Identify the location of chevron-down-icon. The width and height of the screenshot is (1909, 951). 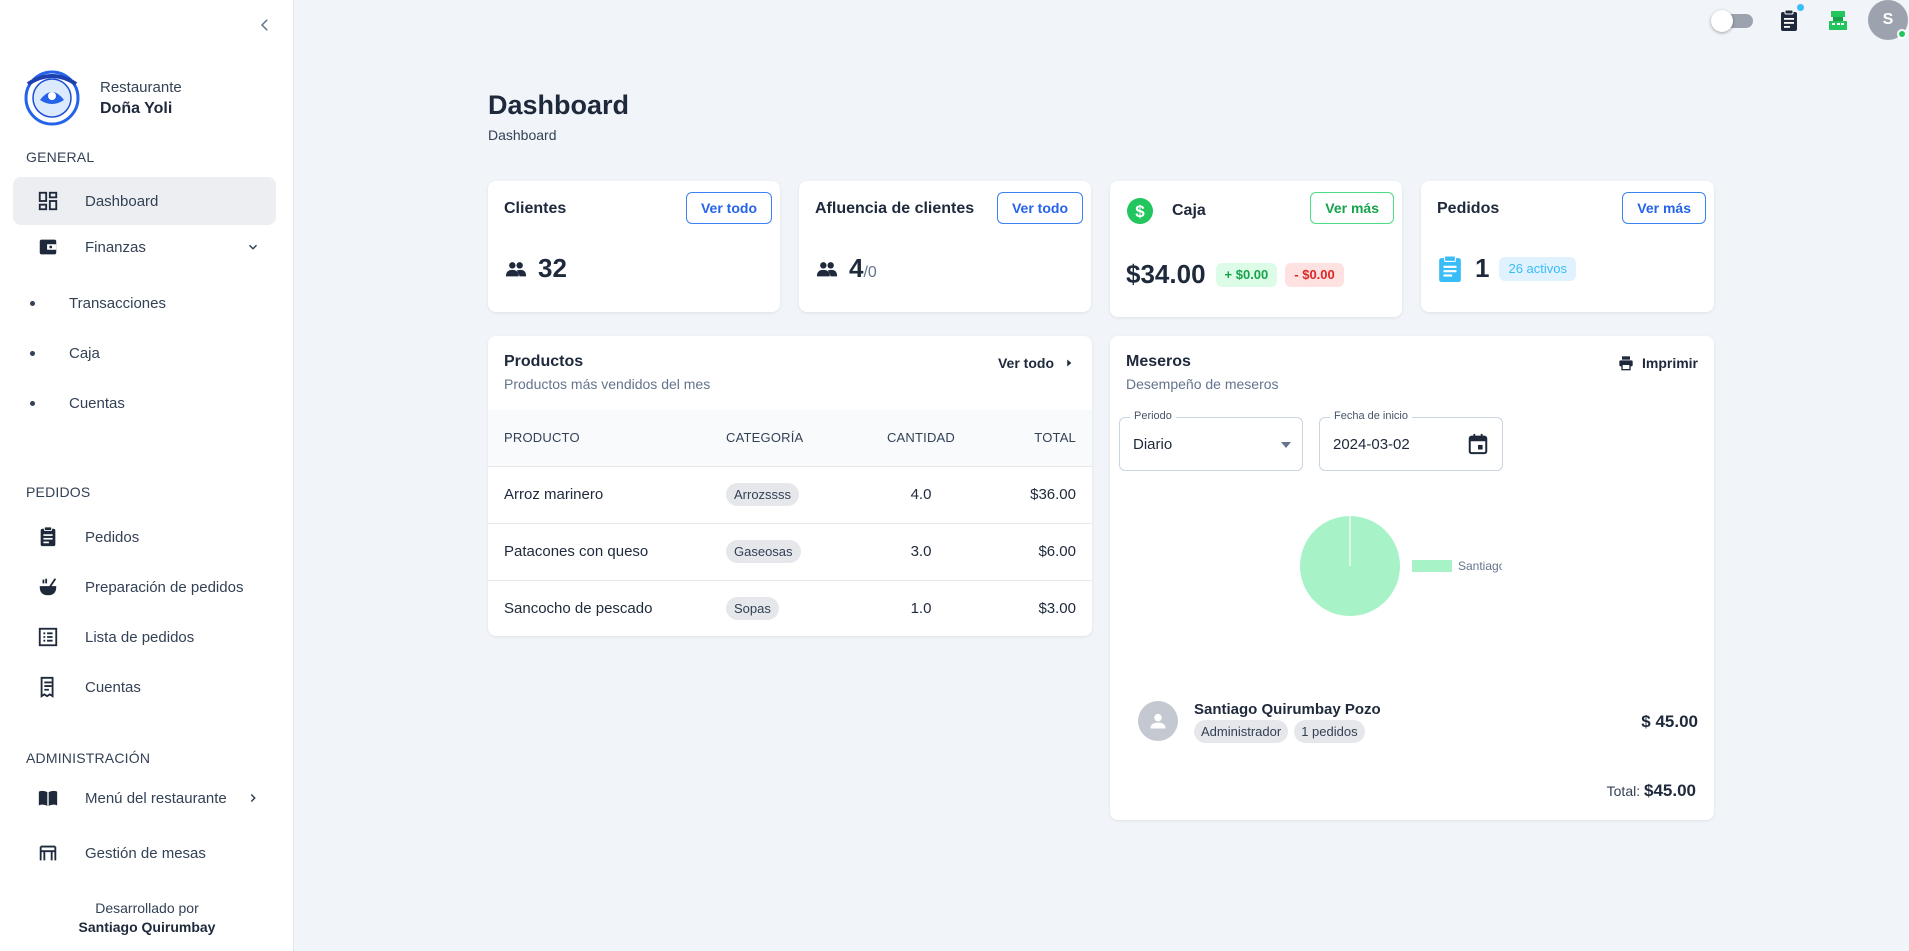
(253, 247).